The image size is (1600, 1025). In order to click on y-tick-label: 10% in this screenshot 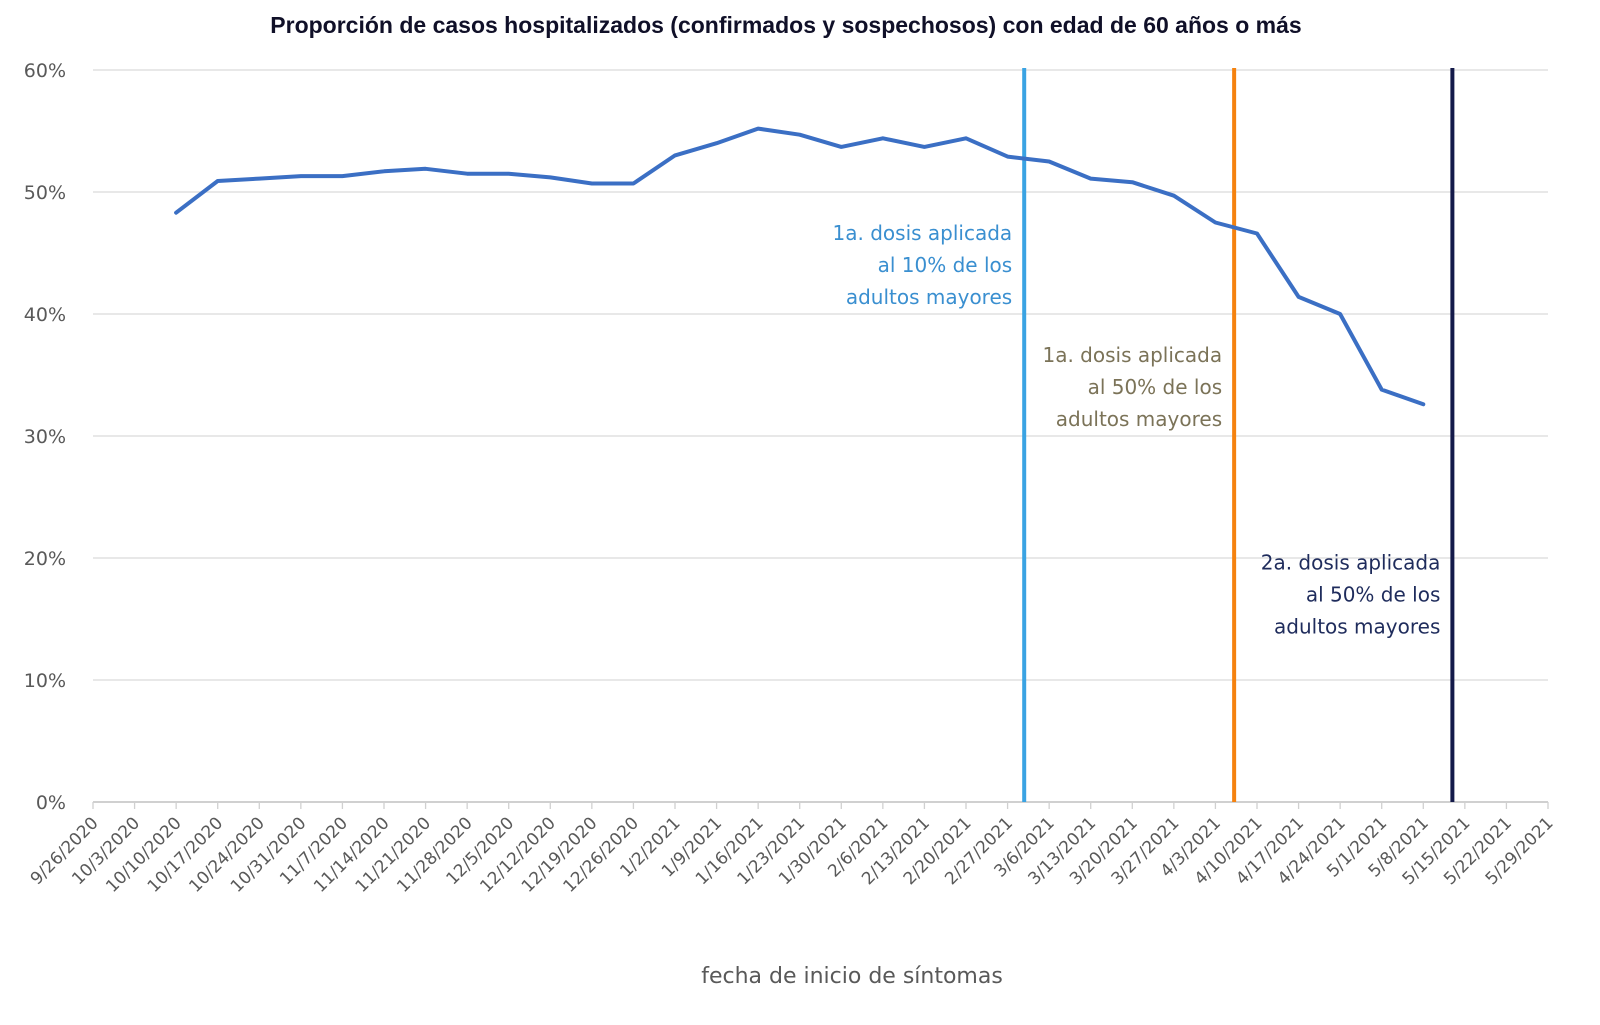, I will do `click(45, 681)`.